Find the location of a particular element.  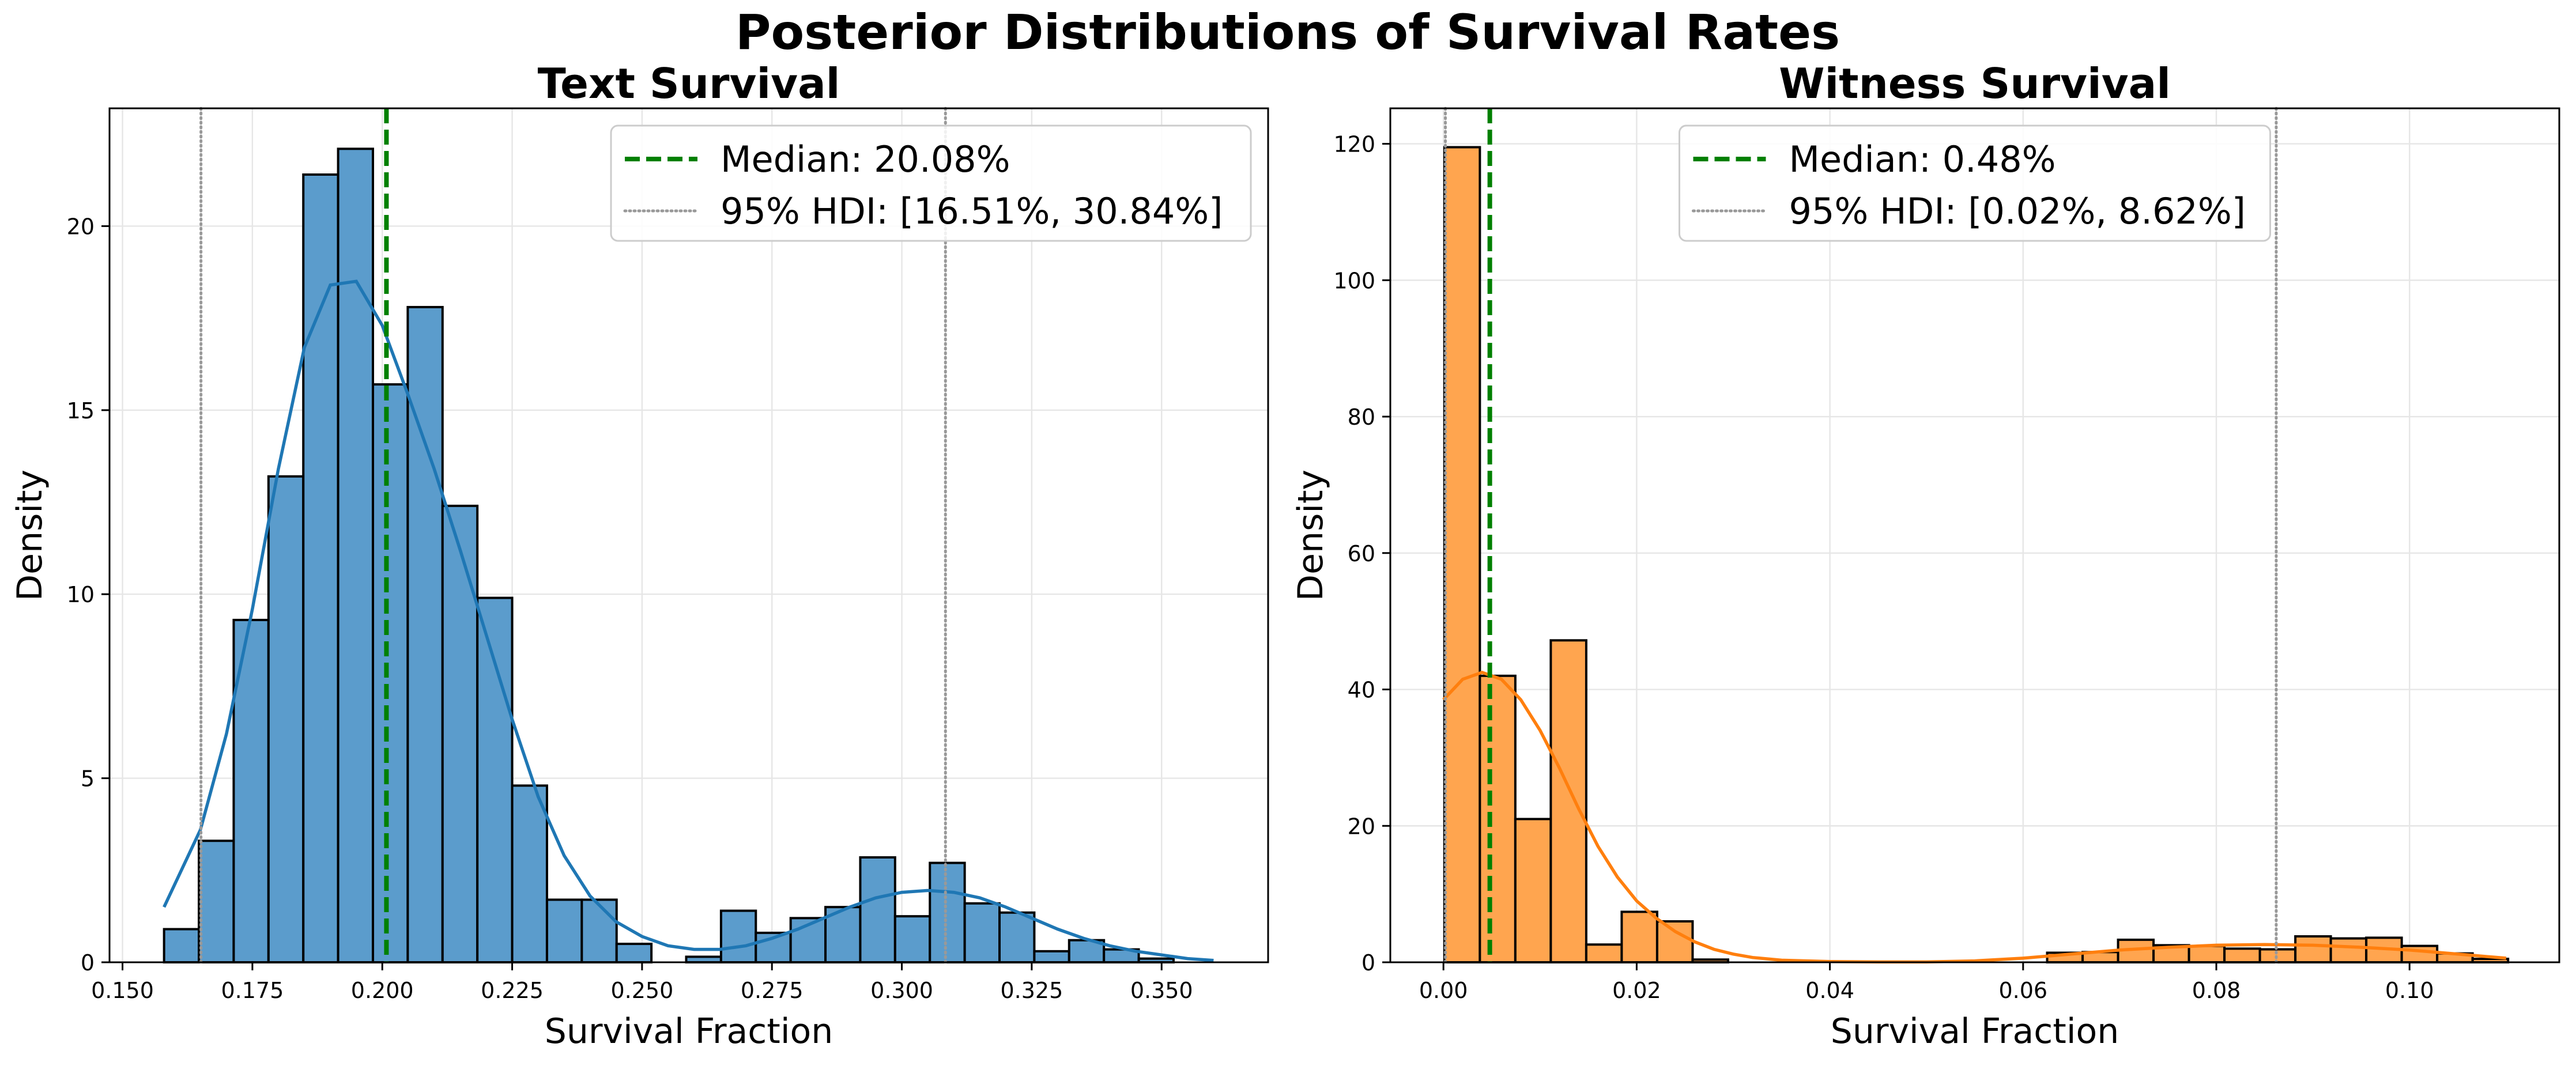

x-tick-label: 0.225 is located at coordinates (512, 991).